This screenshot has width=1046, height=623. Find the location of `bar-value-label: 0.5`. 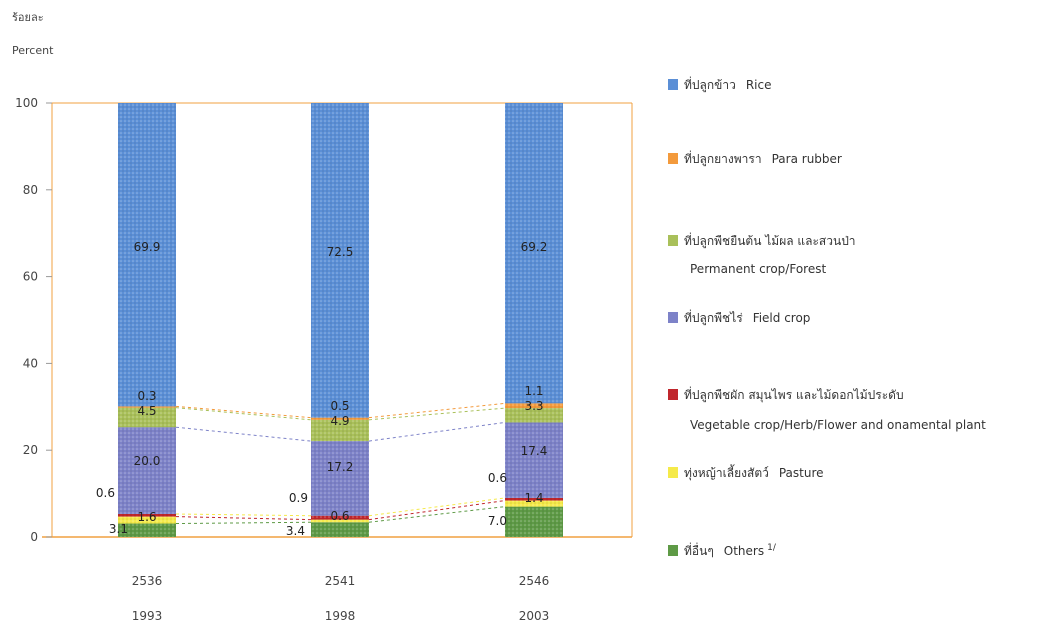

bar-value-label: 0.5 is located at coordinates (339, 406).